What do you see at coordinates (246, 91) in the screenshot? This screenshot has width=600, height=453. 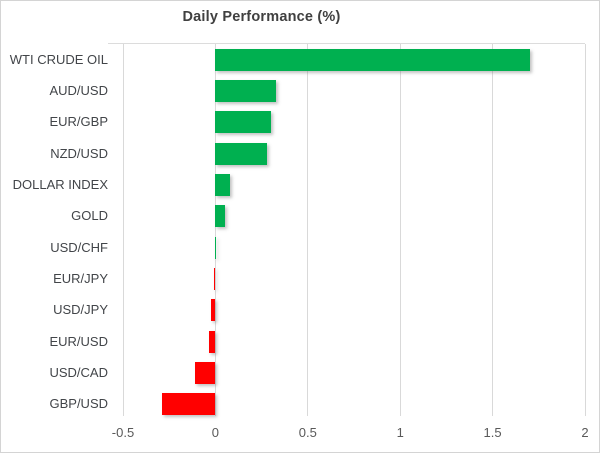 I see `bar-aud-usd` at bounding box center [246, 91].